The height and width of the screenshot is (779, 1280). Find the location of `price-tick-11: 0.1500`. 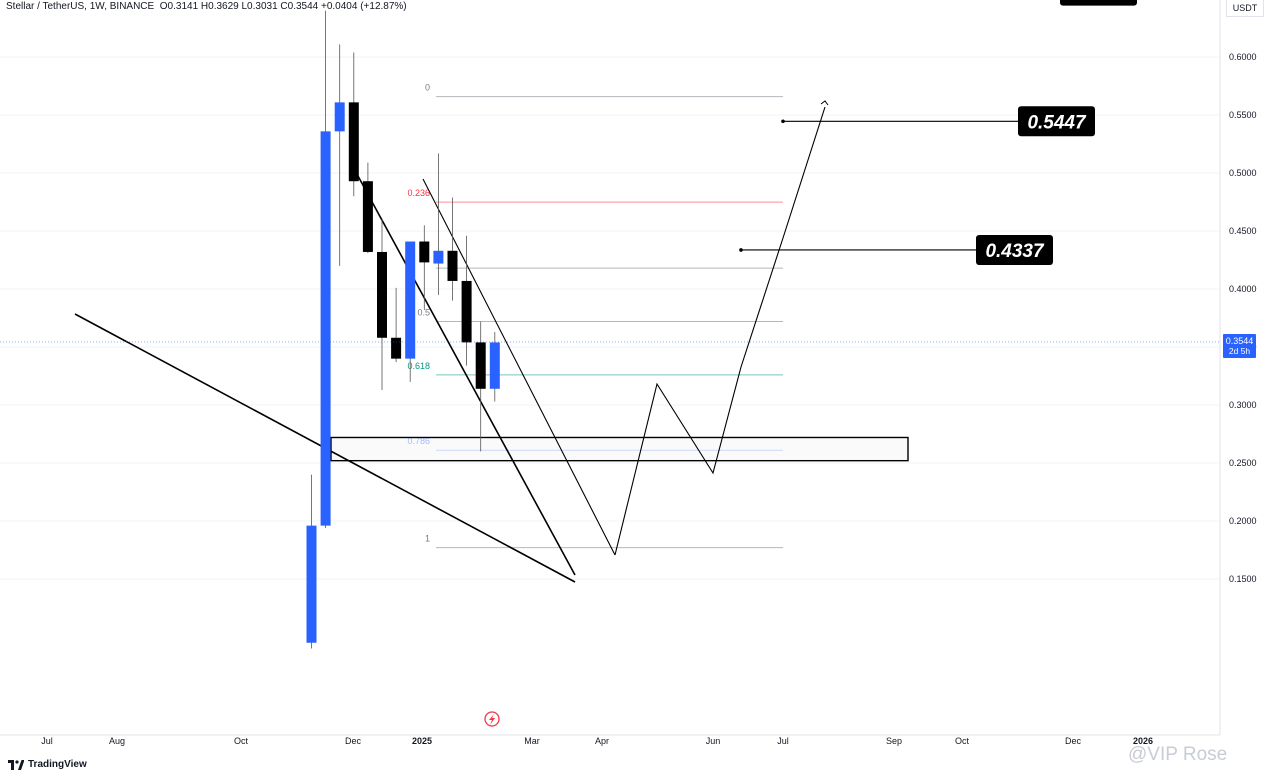

price-tick-11: 0.1500 is located at coordinates (1243, 579).